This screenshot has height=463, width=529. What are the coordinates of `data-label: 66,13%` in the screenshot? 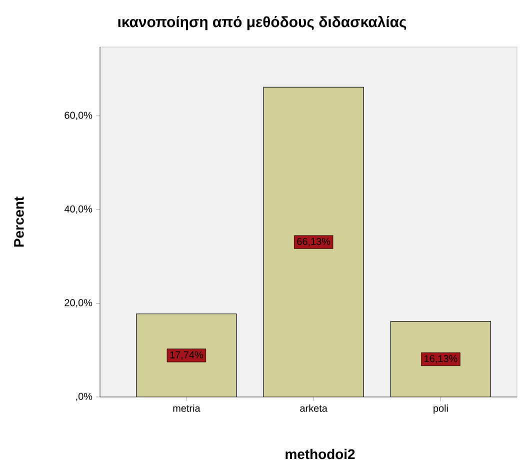 It's located at (313, 242).